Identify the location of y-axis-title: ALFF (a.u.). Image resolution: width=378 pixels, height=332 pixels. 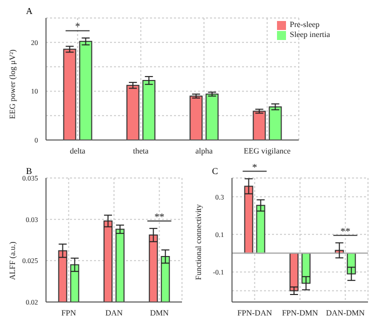
(12, 260).